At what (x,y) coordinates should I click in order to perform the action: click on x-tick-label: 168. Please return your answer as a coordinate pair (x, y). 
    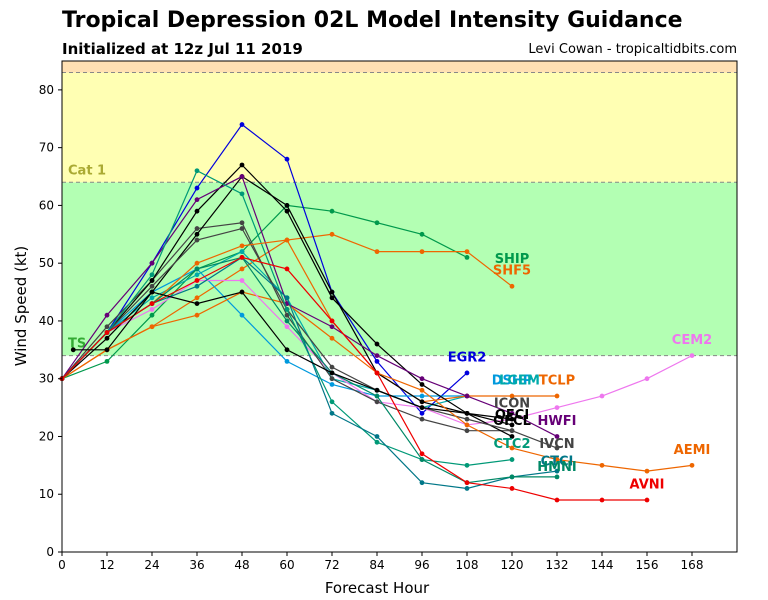
    Looking at the image, I should click on (692, 565).